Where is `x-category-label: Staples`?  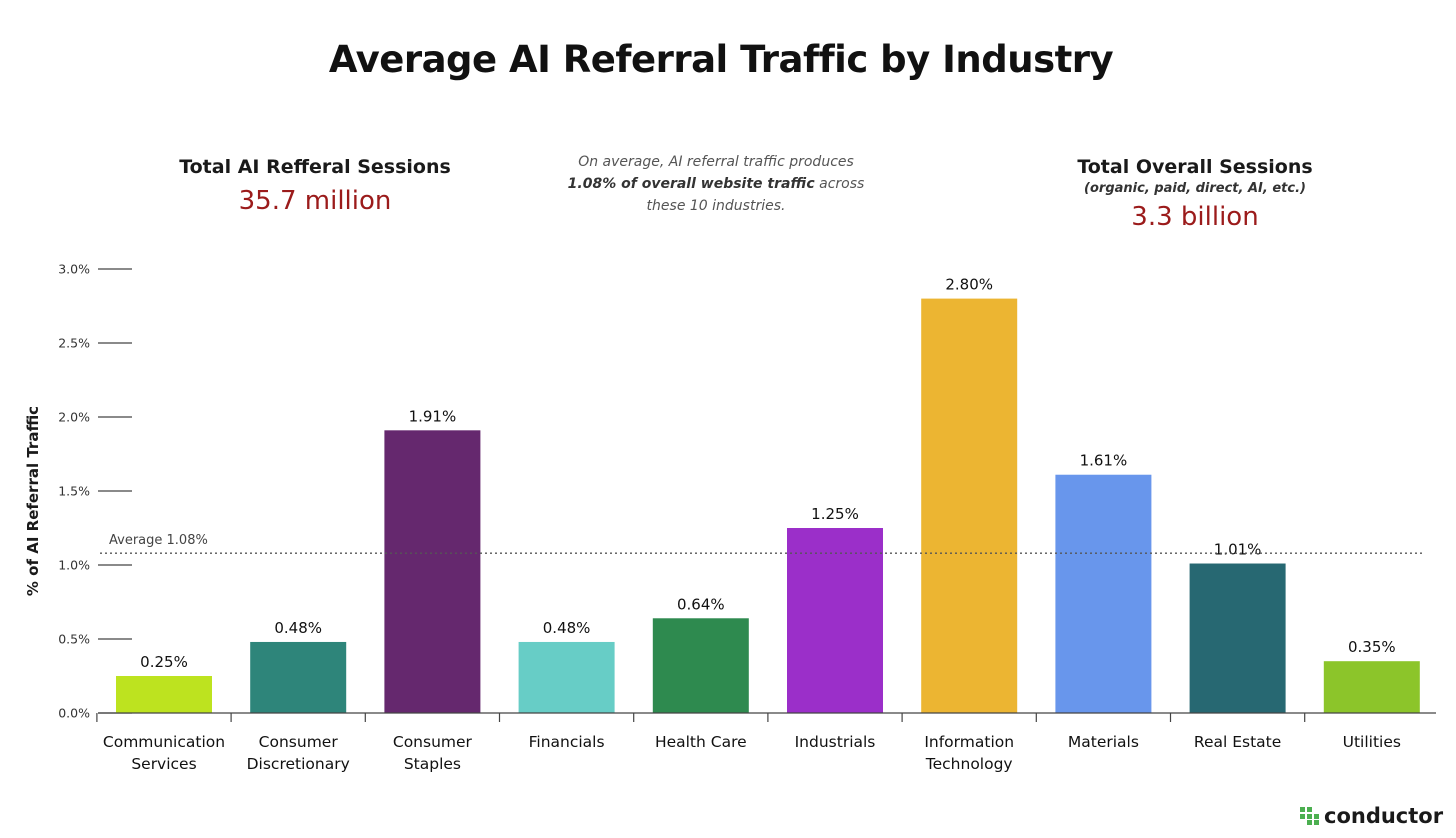 x-category-label: Staples is located at coordinates (432, 764).